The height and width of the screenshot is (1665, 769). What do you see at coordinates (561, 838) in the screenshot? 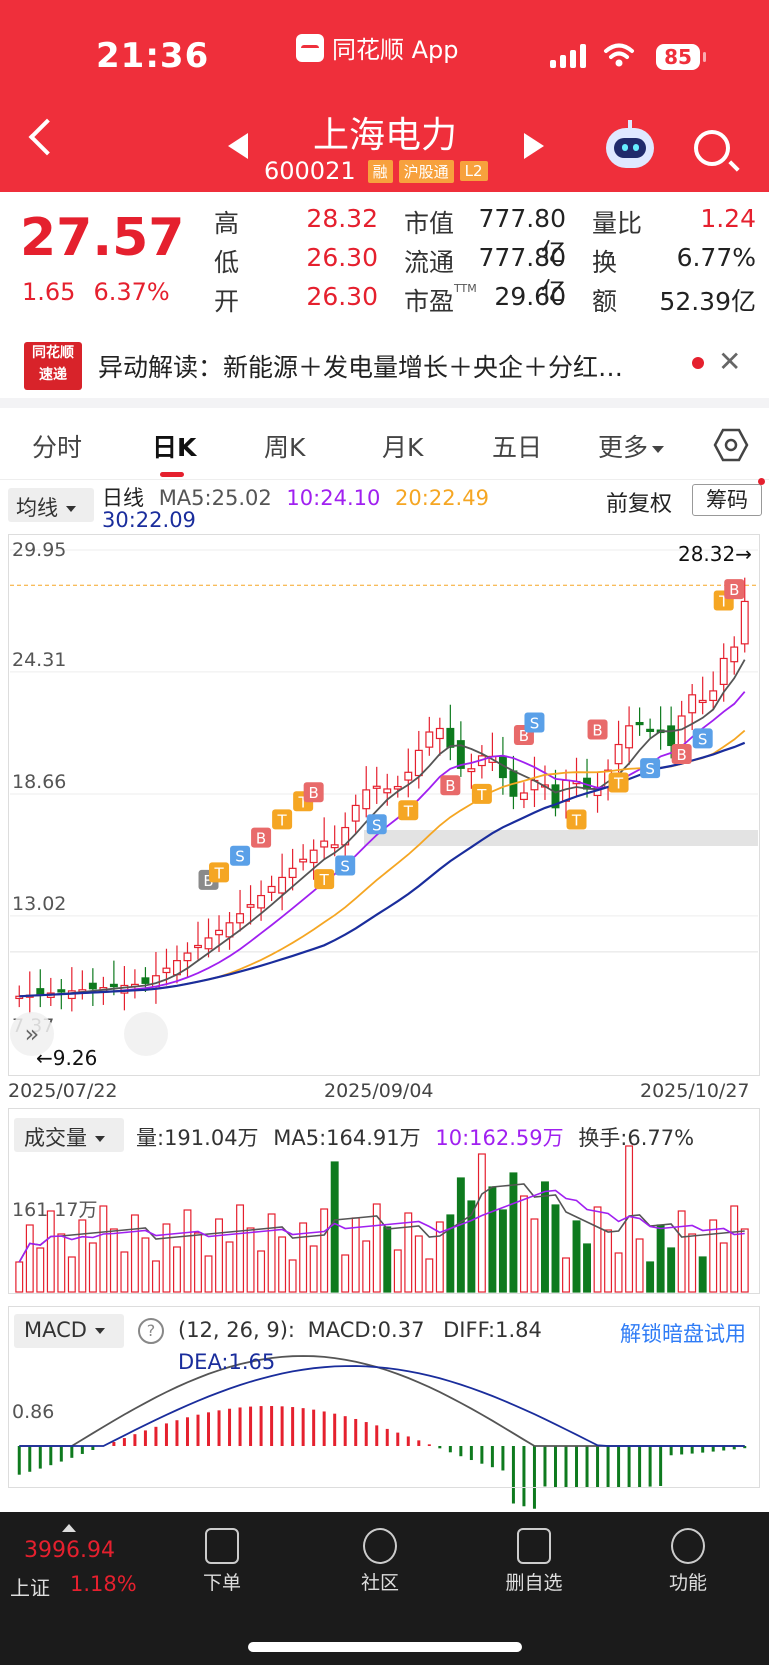
I see `support-band` at bounding box center [561, 838].